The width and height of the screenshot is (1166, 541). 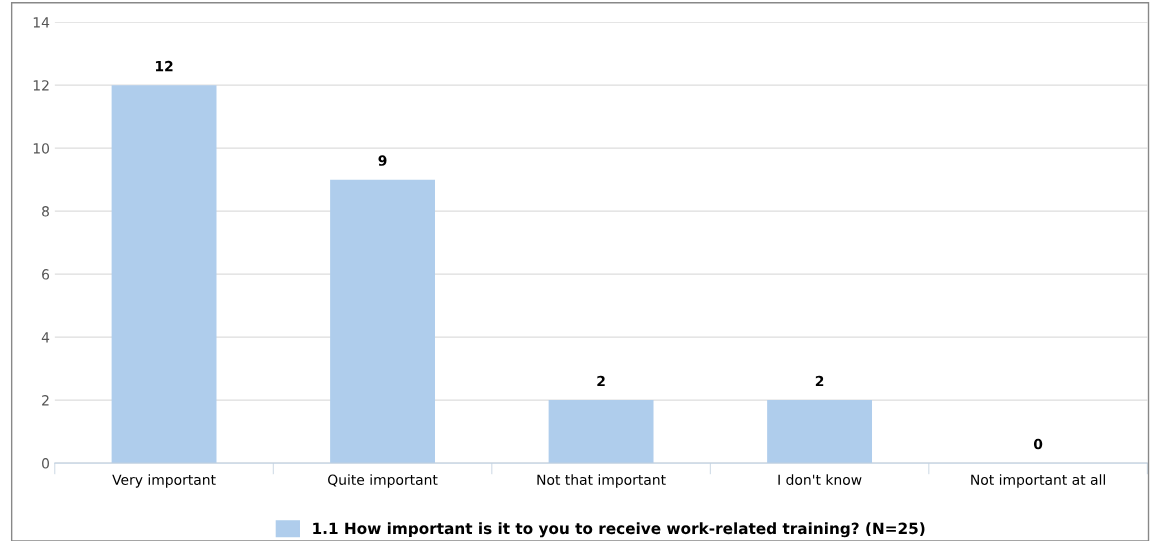 What do you see at coordinates (164, 66) in the screenshot?
I see `data-label: 12` at bounding box center [164, 66].